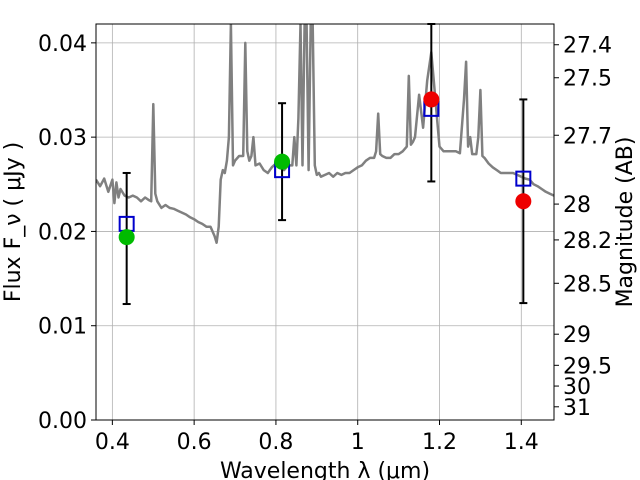 The height and width of the screenshot is (480, 640). Describe the element at coordinates (587, 366) in the screenshot. I see `right-tick-label: 29.5` at that location.